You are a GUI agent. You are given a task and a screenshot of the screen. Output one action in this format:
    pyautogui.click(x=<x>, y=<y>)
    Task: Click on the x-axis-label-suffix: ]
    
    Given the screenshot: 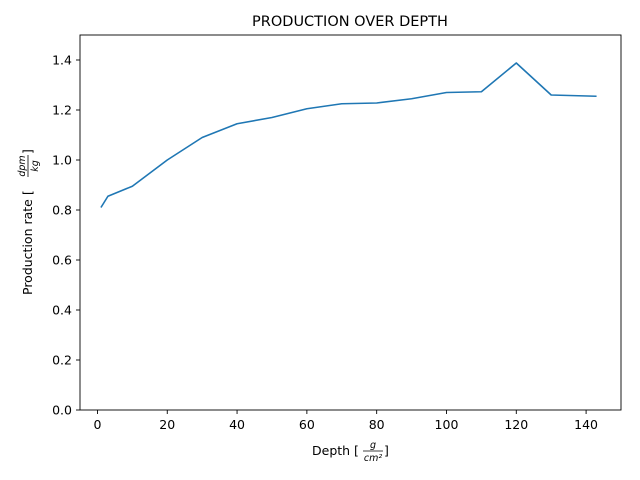 What is the action you would take?
    pyautogui.click(x=386, y=450)
    